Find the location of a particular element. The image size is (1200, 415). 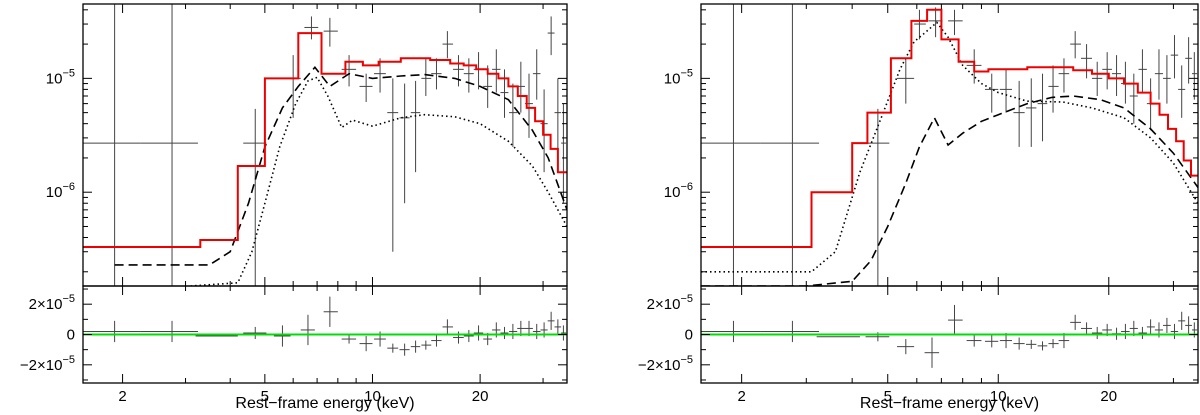

x-tick-label: 2 is located at coordinates (122, 396).